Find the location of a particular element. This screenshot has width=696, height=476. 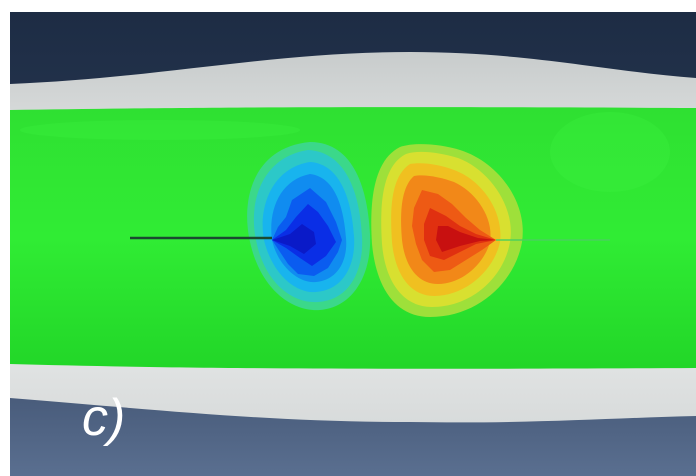

field-highlight-right is located at coordinates (610, 152).